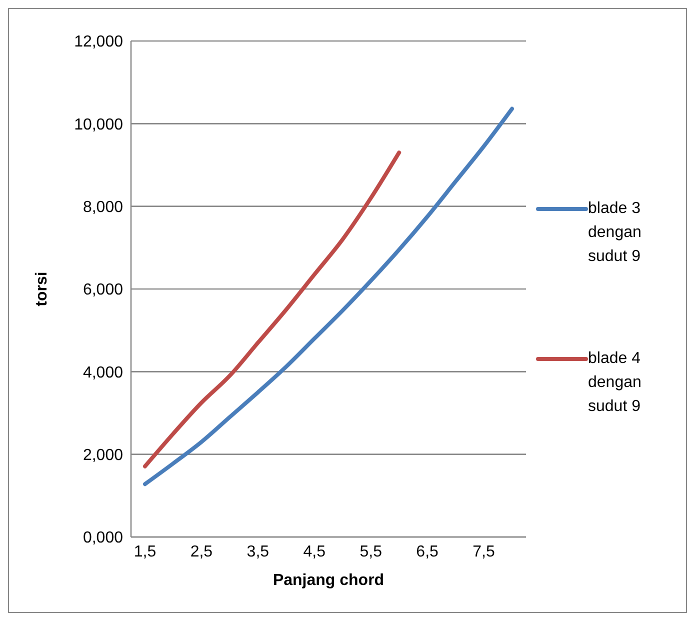  I want to click on x-axis-title: Panjang chord, so click(328, 580).